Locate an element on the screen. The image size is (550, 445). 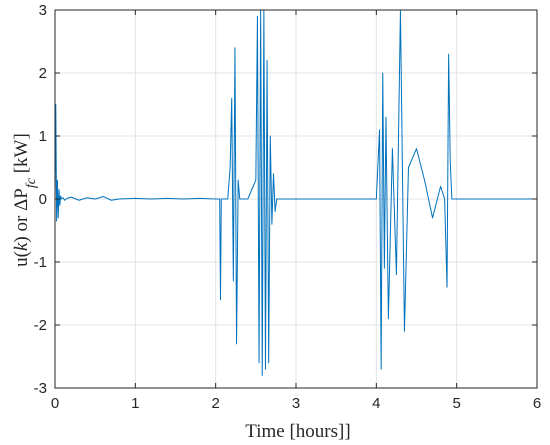
y-axis-title-prefix: u( is located at coordinates (21, 259).